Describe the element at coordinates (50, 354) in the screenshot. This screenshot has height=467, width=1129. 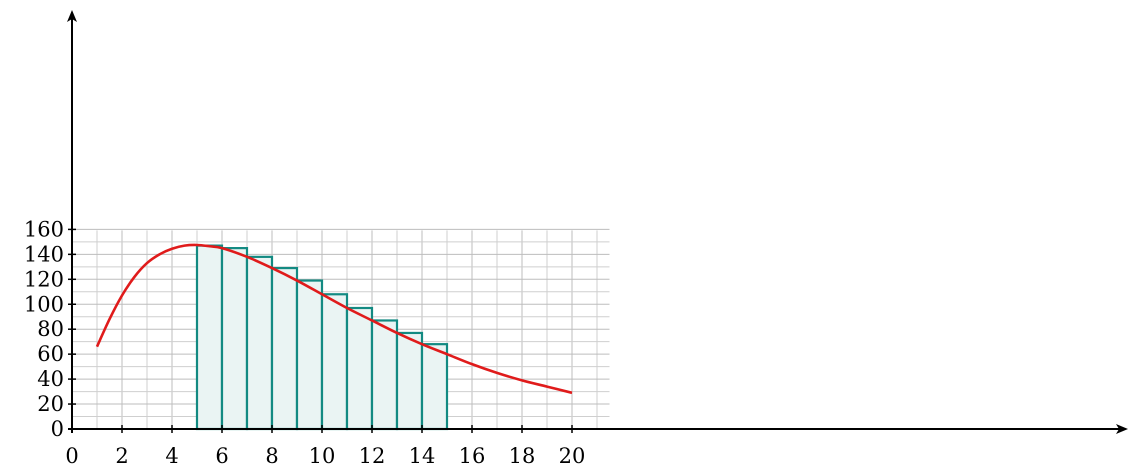
I see `y-tick-label: 60` at that location.